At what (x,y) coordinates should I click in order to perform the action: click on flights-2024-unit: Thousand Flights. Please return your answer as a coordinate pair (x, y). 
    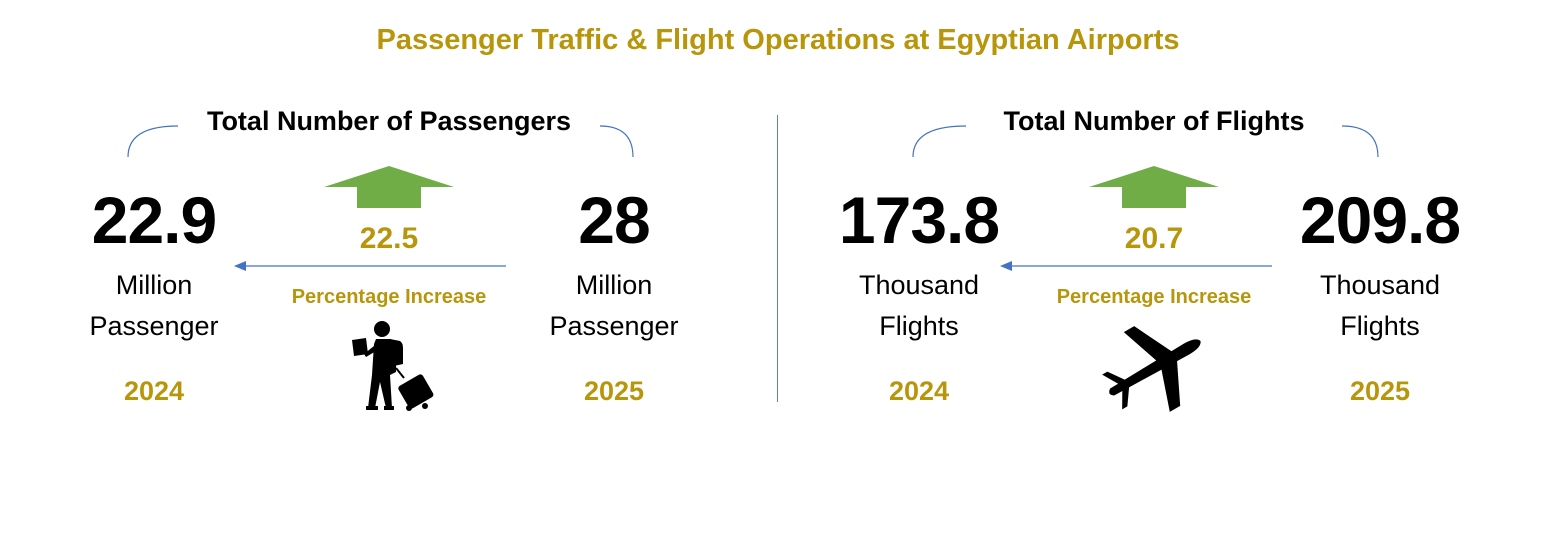
    Looking at the image, I should click on (919, 306).